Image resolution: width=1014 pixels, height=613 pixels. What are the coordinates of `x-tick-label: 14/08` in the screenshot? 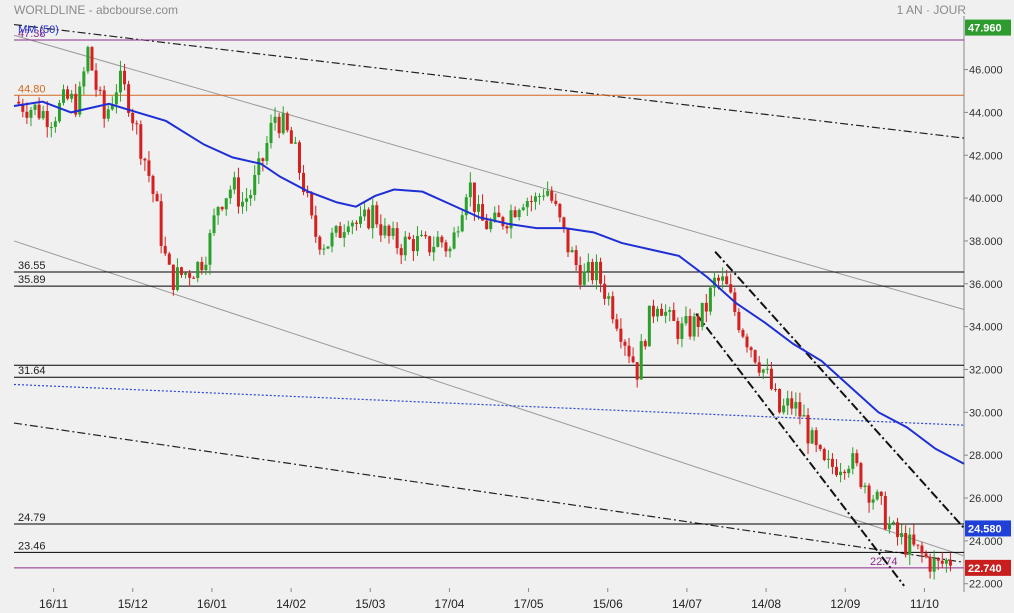 It's located at (766, 604).